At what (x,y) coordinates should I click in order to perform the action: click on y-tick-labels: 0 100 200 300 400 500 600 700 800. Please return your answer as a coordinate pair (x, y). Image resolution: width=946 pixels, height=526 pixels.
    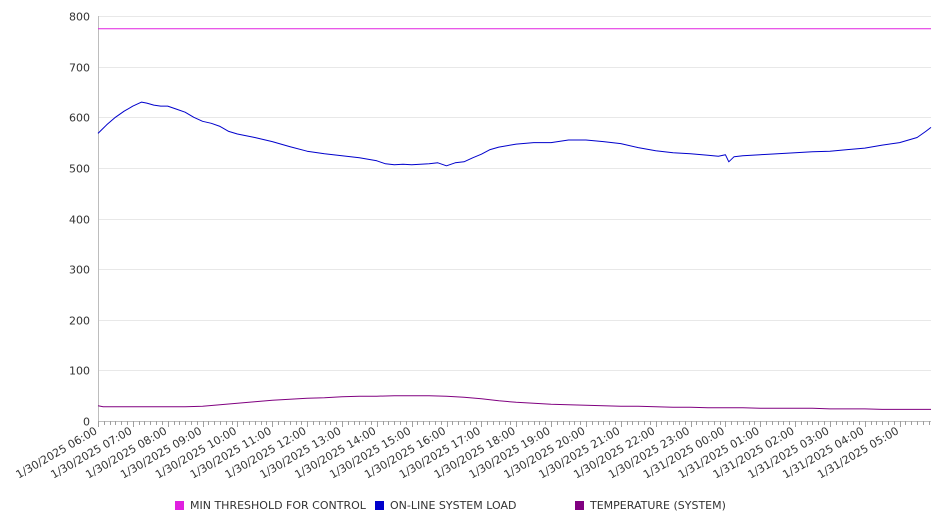
    Looking at the image, I should click on (79, 220).